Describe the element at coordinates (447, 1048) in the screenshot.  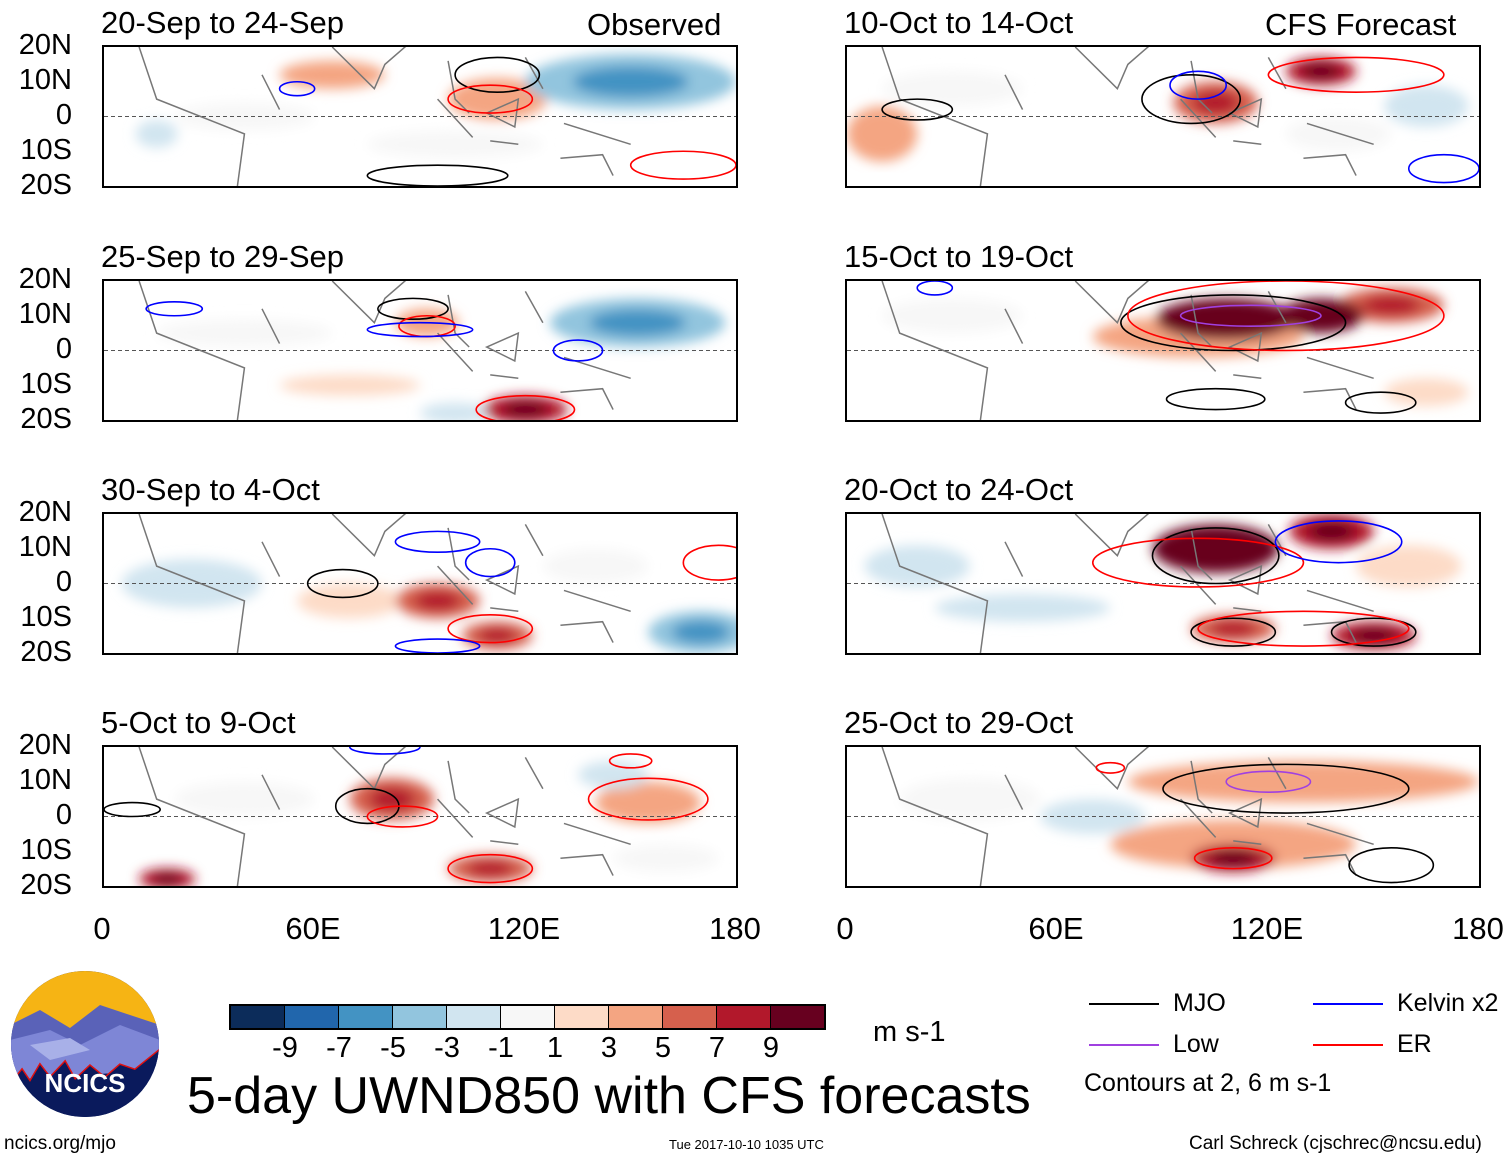
I see `colorbar-tick-label: -3` at that location.